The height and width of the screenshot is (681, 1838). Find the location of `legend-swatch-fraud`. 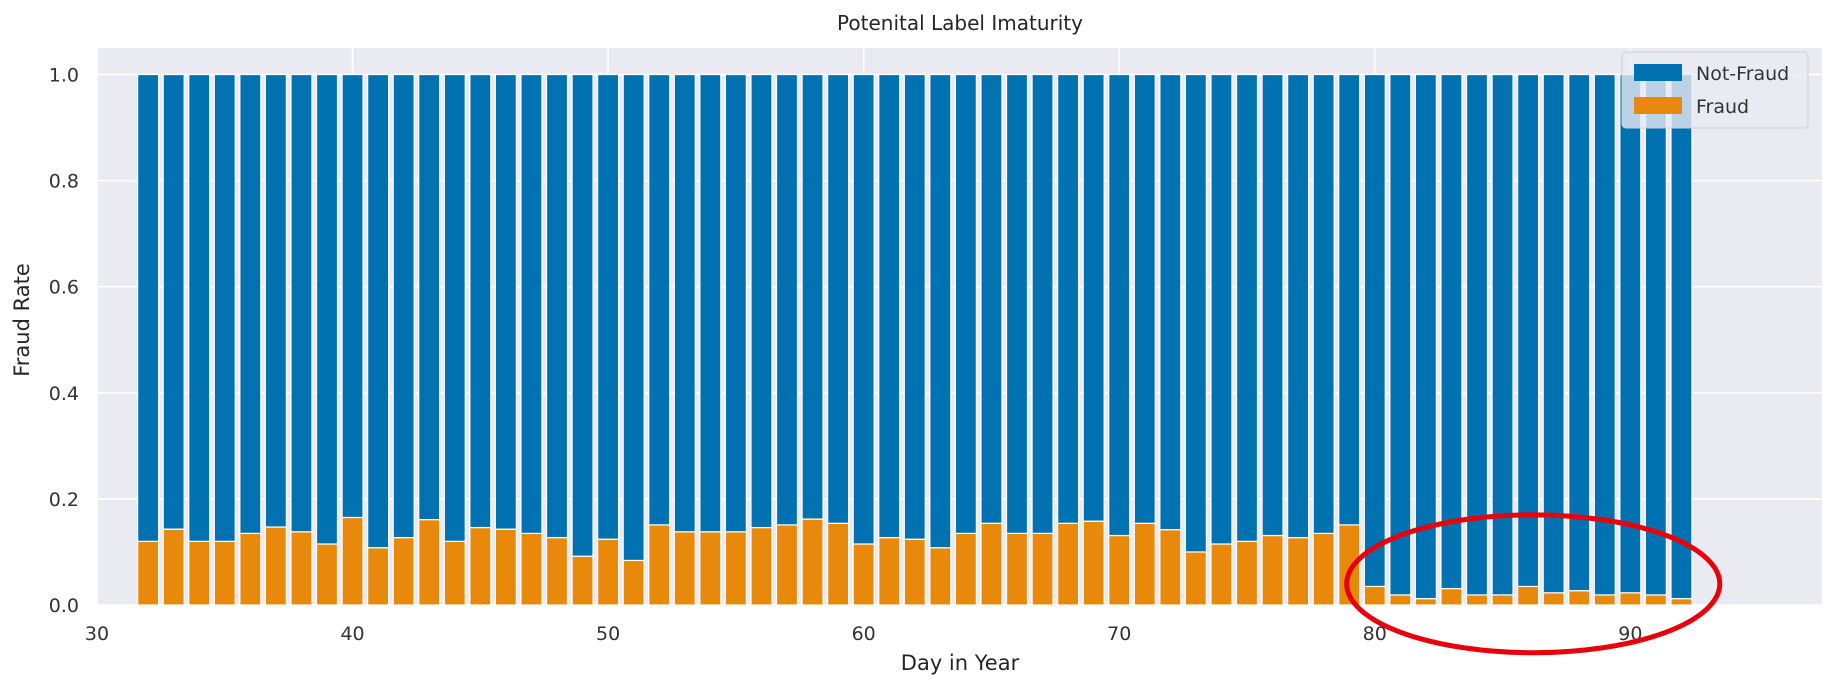

legend-swatch-fraud is located at coordinates (1658, 105).